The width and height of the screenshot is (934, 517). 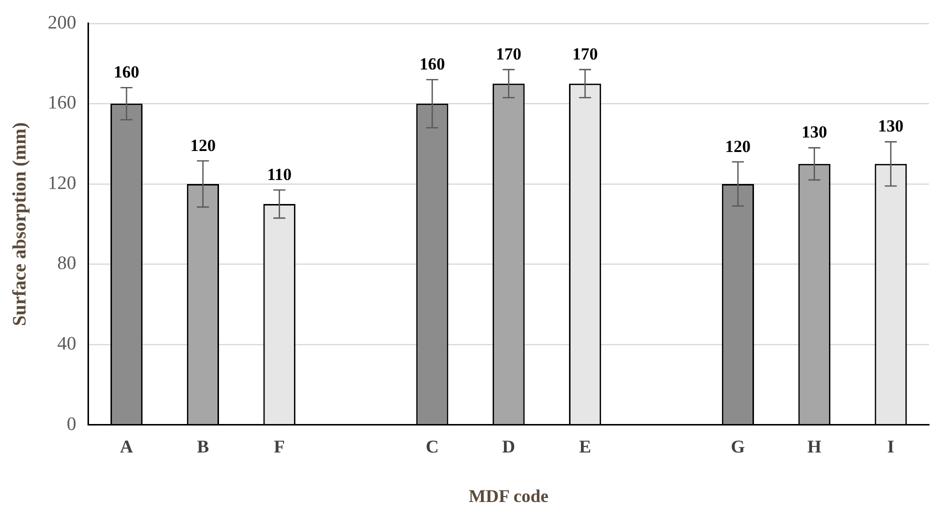 I want to click on x-tick-label: A, so click(x=127, y=446).